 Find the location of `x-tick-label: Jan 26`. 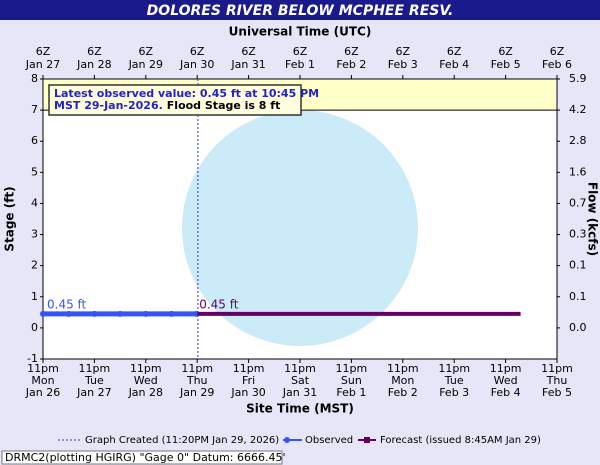

x-tick-label: Jan 26 is located at coordinates (42, 392).